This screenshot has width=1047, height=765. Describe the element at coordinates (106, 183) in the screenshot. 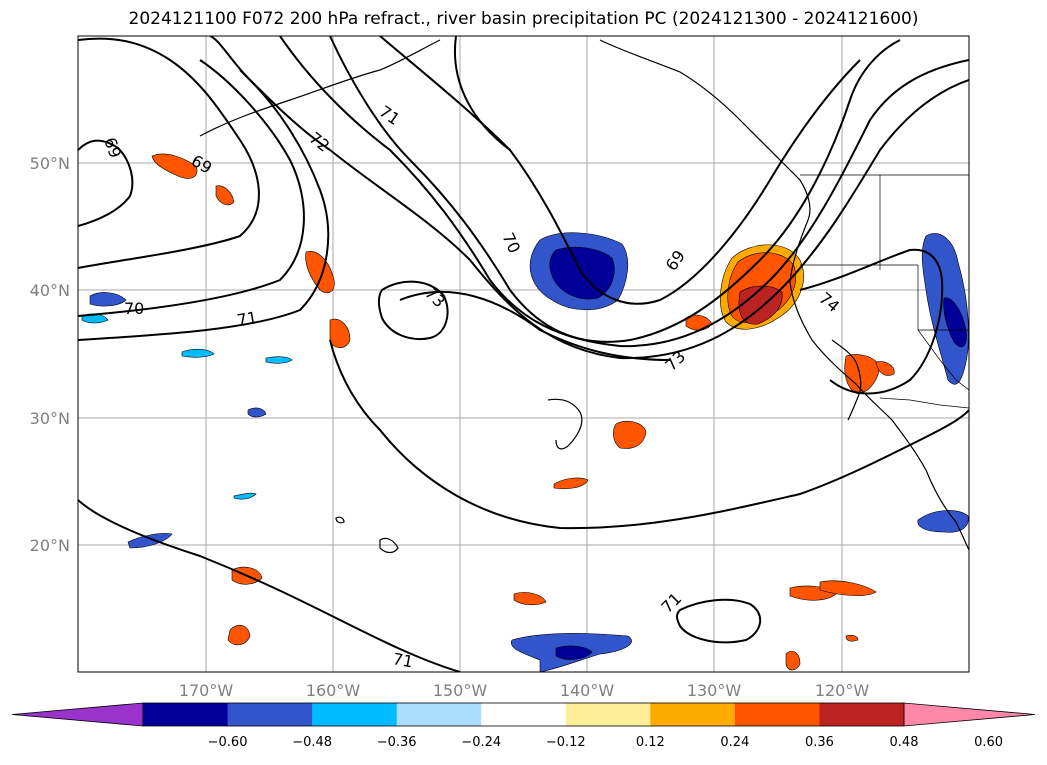

I see `contour-68-west` at that location.